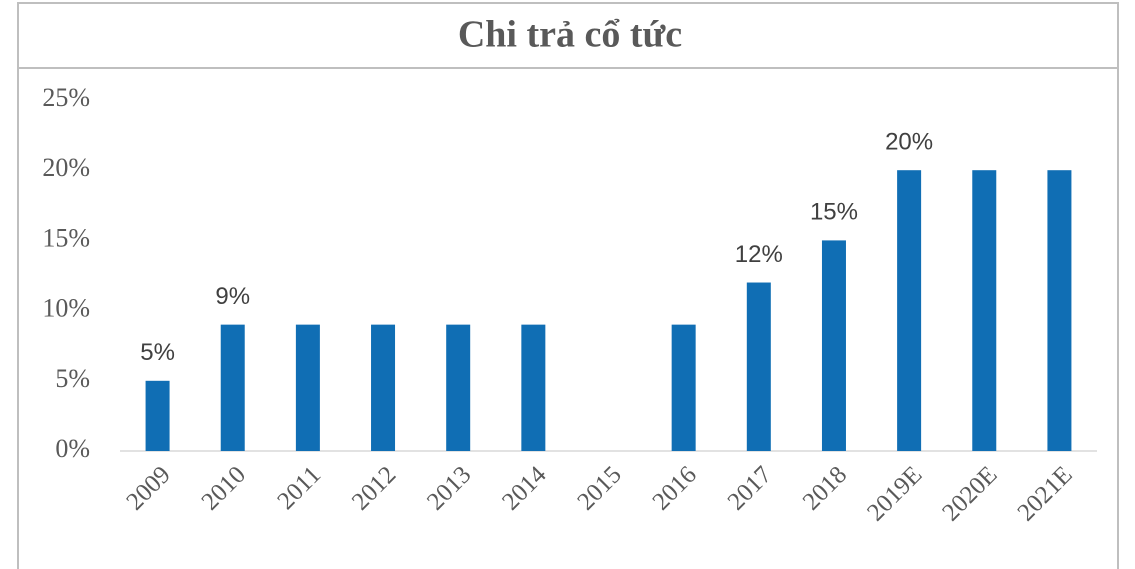 This screenshot has width=1135, height=569. Describe the element at coordinates (524, 488) in the screenshot. I see `x-tick-label: 2014` at that location.